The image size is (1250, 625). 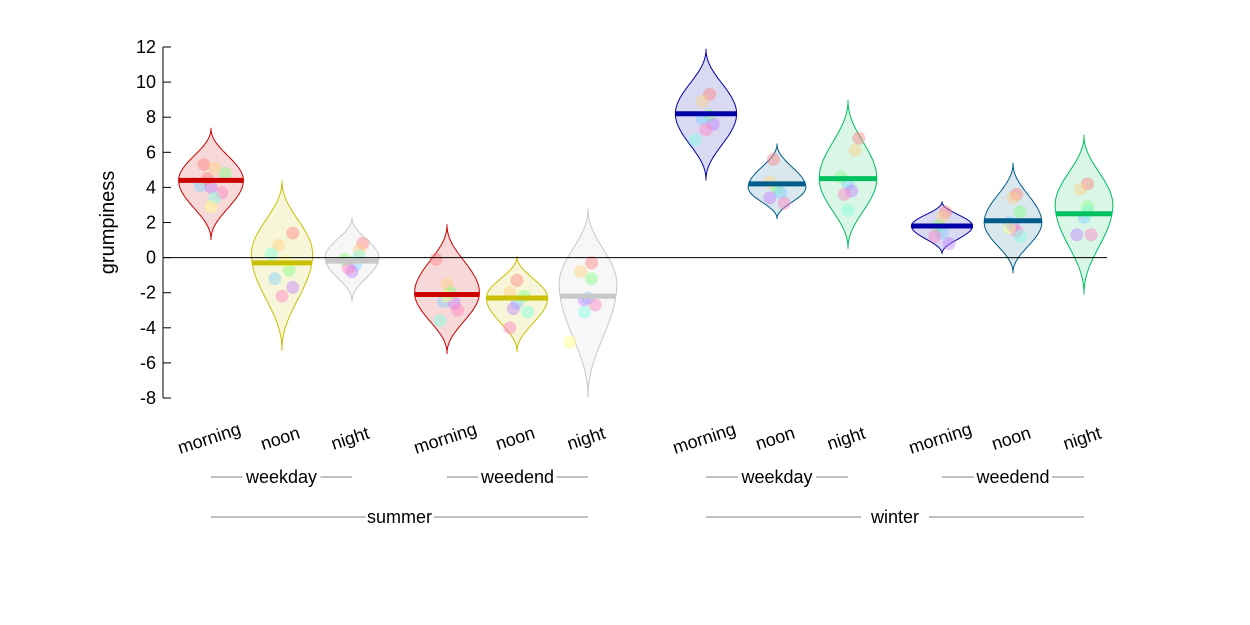 I want to click on y-tick-label: 12, so click(x=146, y=47).